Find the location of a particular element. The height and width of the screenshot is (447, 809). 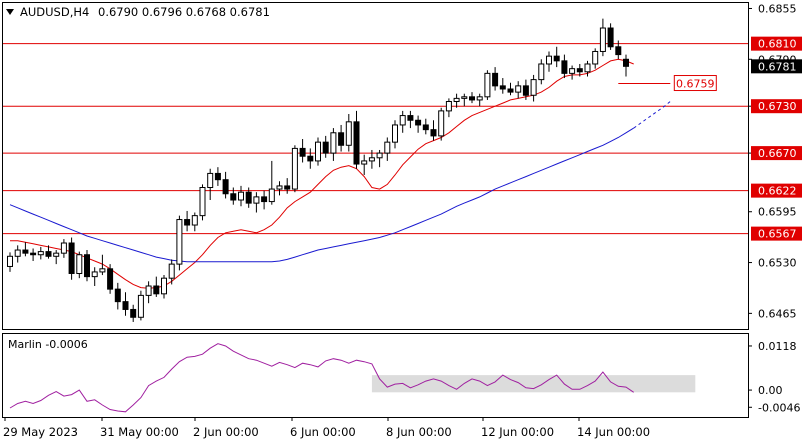

indicator-label: Marlin -0.0006 is located at coordinates (48, 344).